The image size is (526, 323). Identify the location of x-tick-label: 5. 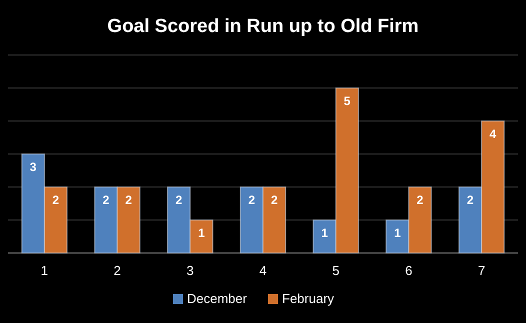
(336, 270).